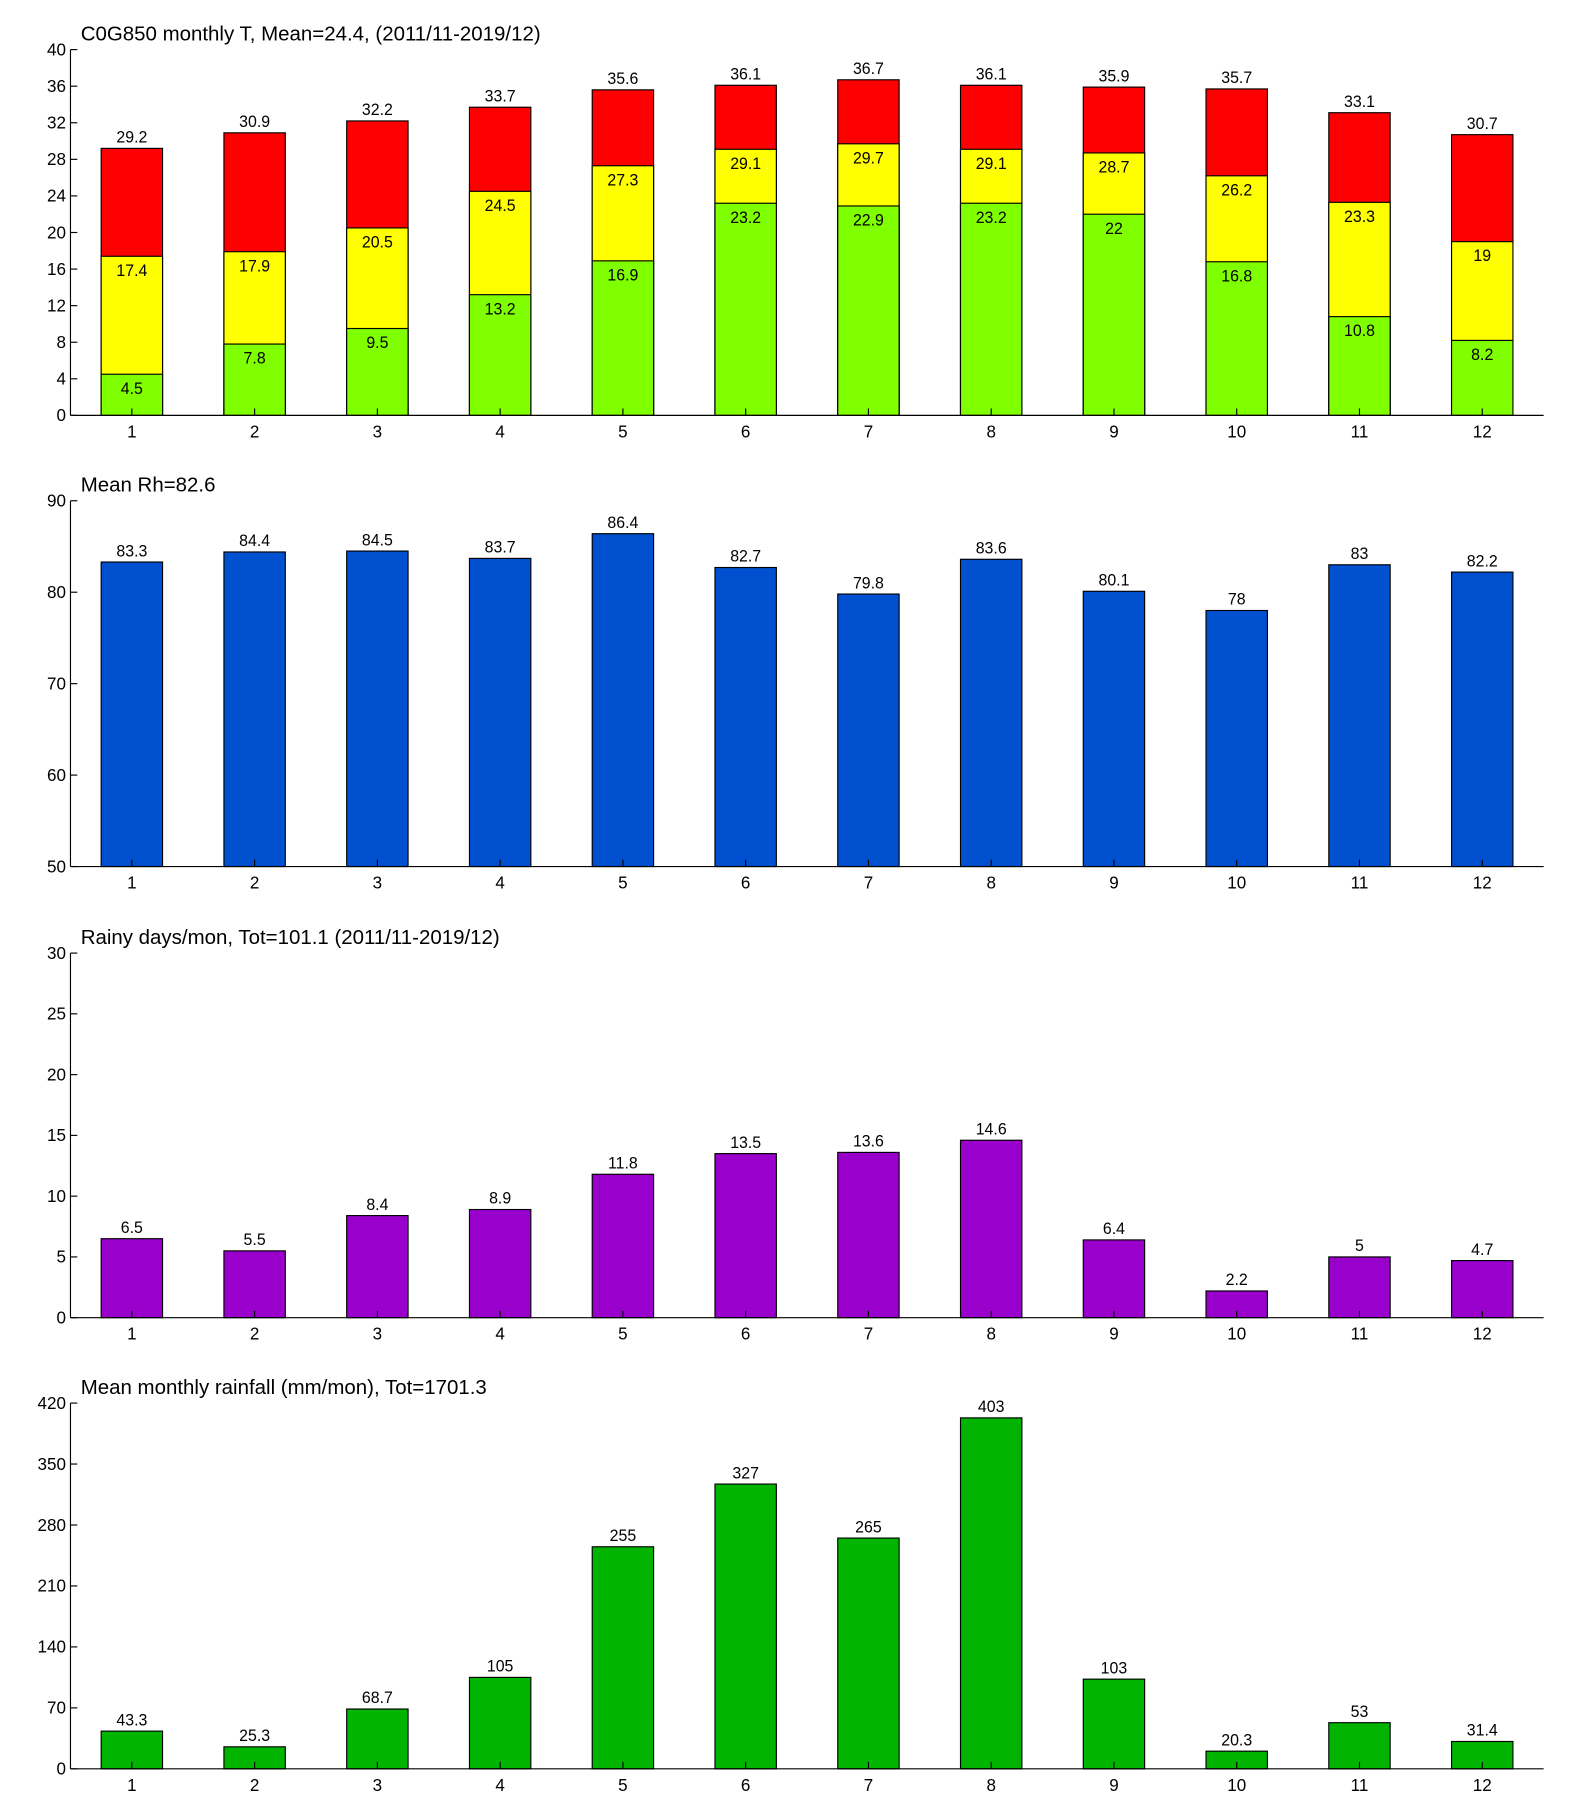 Image resolution: width=1580 pixels, height=1800 pixels. What do you see at coordinates (131, 1720) in the screenshot?
I see `value-label: 43.3` at bounding box center [131, 1720].